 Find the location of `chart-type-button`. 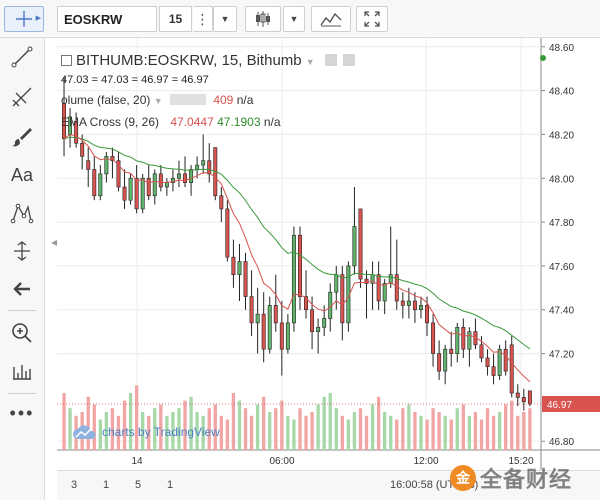

chart-type-button is located at coordinates (263, 19).